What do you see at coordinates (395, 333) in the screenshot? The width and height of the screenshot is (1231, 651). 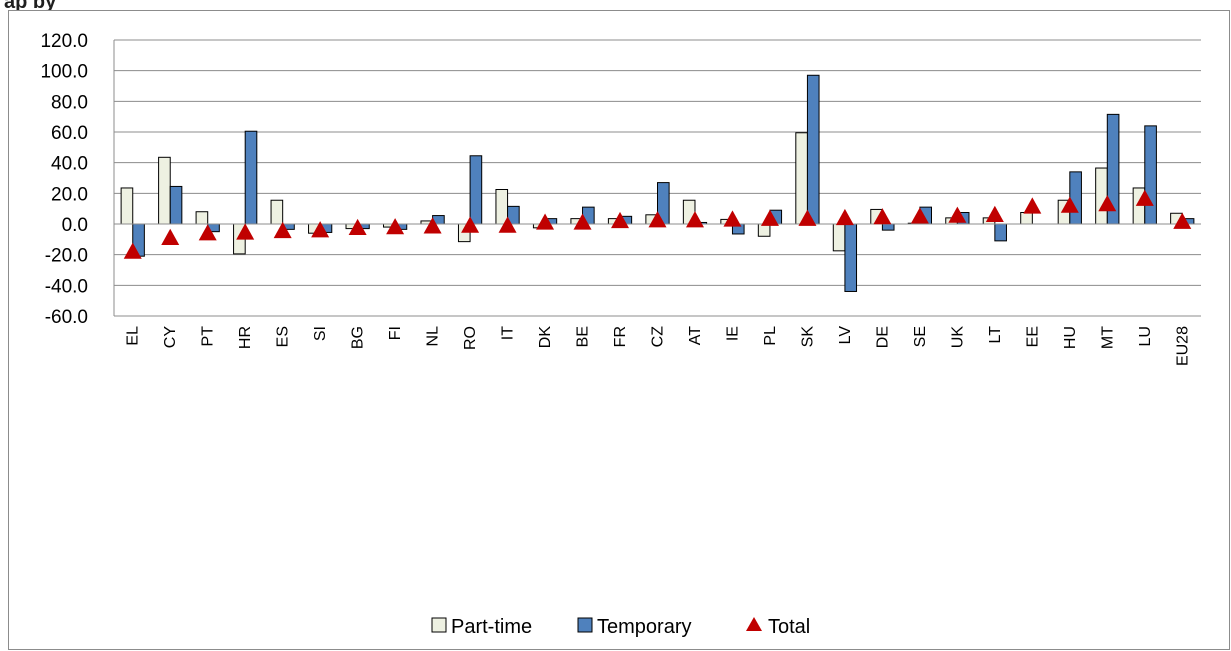 I see `x-tick-label: FI` at bounding box center [395, 333].